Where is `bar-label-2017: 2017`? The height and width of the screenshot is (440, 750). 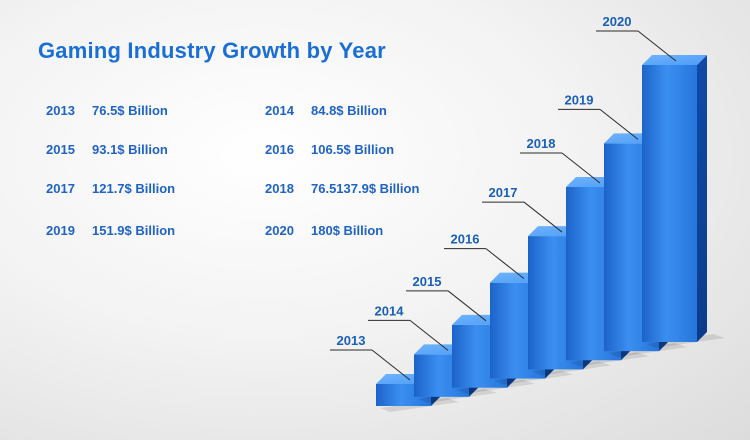
bar-label-2017: 2017 is located at coordinates (503, 192).